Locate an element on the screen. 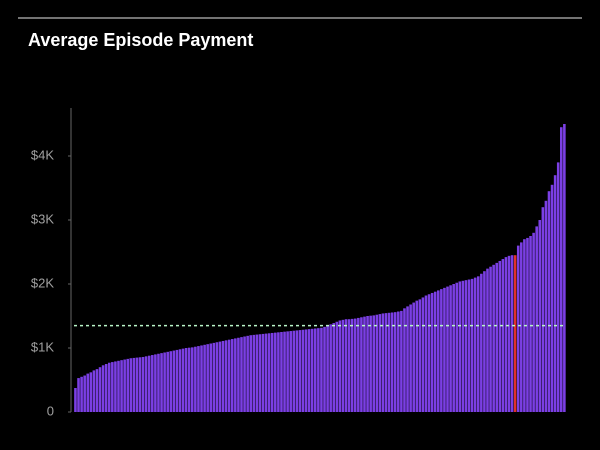 This screenshot has height=450, width=600. chart-title: Average Episode Payment is located at coordinates (140, 40).